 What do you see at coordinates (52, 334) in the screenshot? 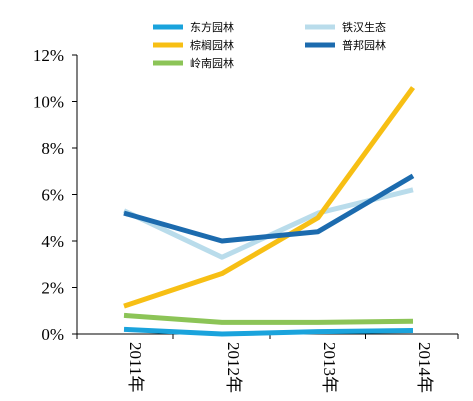
I see `y-tick-label: 0%` at bounding box center [52, 334].